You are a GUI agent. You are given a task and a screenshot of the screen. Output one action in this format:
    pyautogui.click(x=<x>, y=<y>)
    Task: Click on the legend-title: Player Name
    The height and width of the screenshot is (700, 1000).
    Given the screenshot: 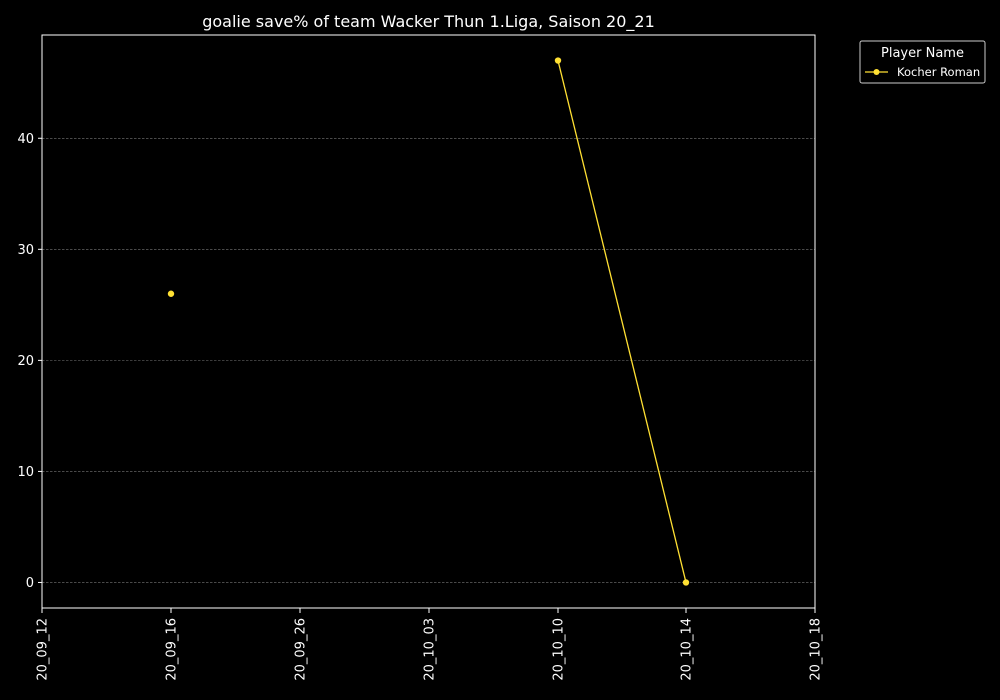 What is the action you would take?
    pyautogui.click(x=922, y=53)
    